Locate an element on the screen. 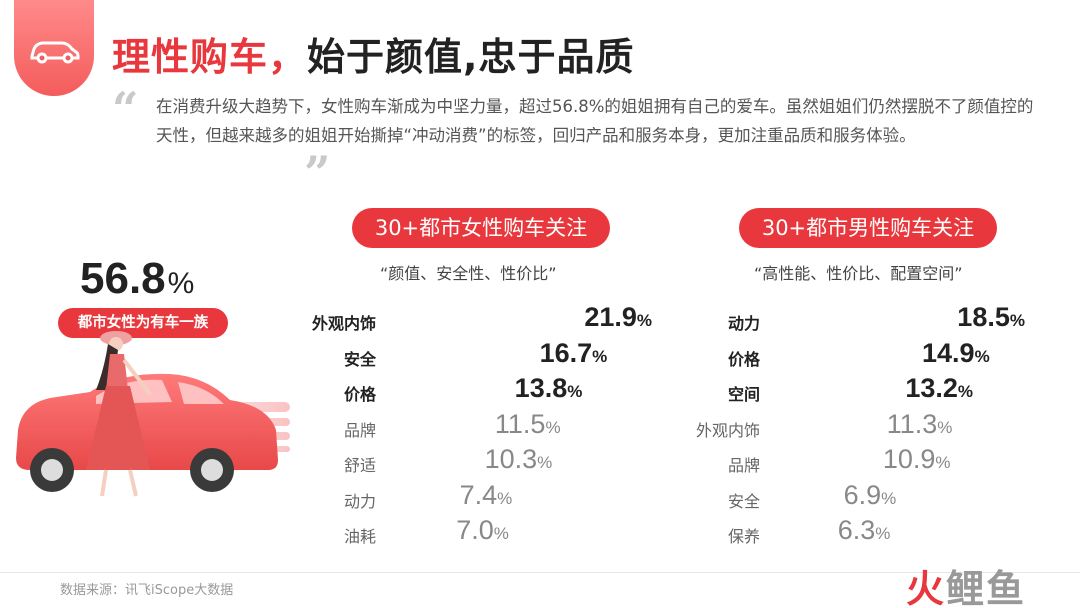  value-number: 7.0 is located at coordinates (475, 530).